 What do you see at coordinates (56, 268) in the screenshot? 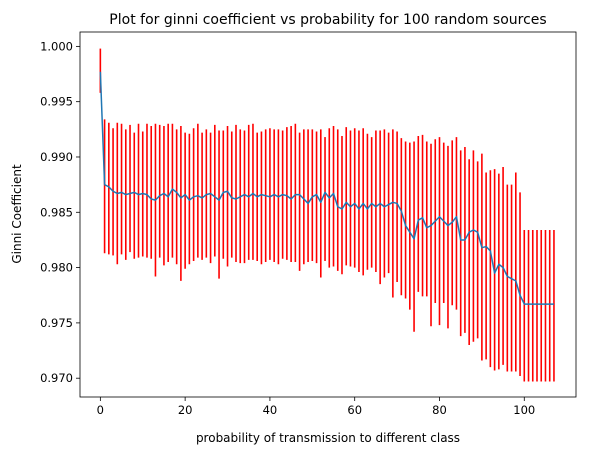
I see `y-tick-label: 0.980` at bounding box center [56, 268].